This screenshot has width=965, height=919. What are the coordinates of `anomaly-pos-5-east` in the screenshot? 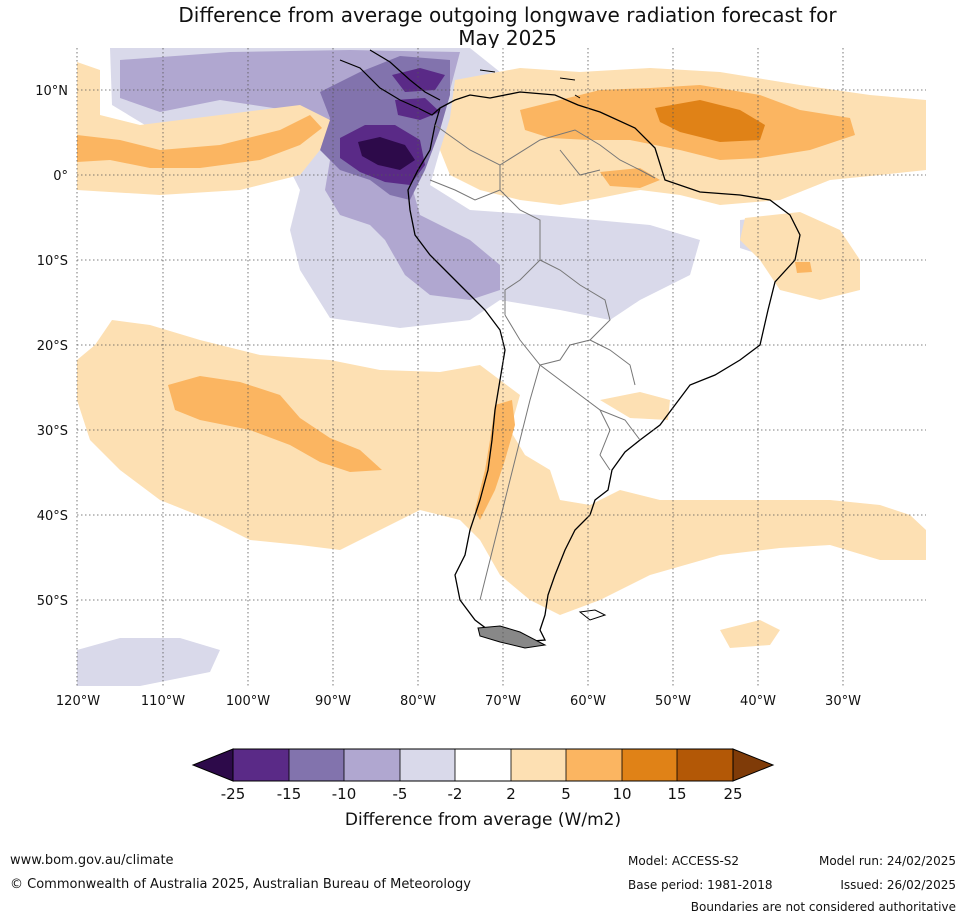 It's located at (803, 267).